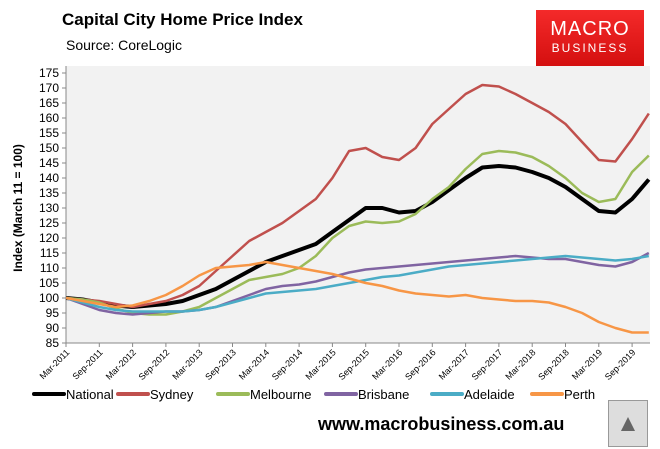  Describe the element at coordinates (454, 364) in the screenshot. I see `x-tick-label: Mar-2017` at that location.